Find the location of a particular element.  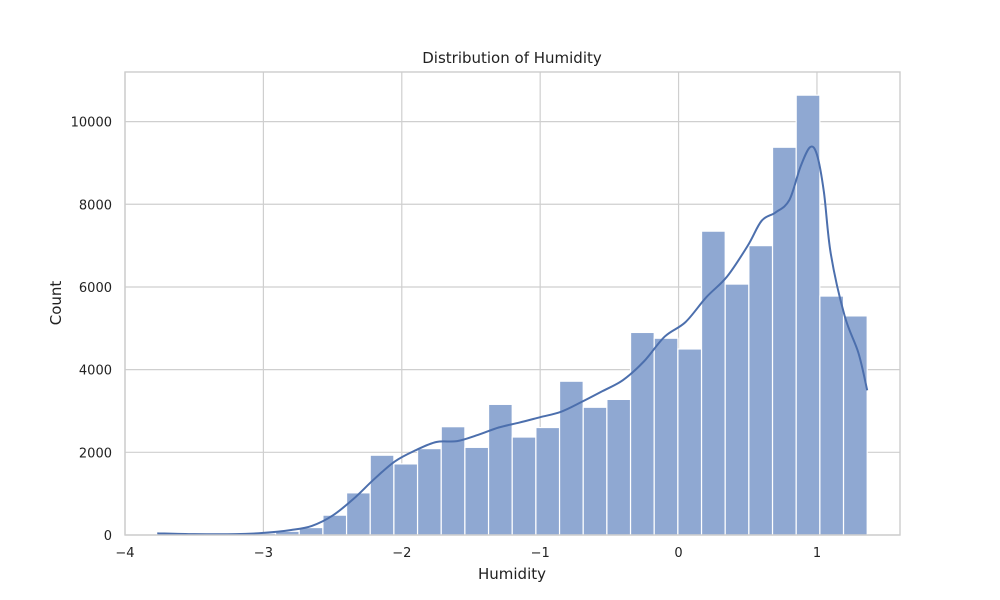

y-axis-label: Count is located at coordinates (56, 303).